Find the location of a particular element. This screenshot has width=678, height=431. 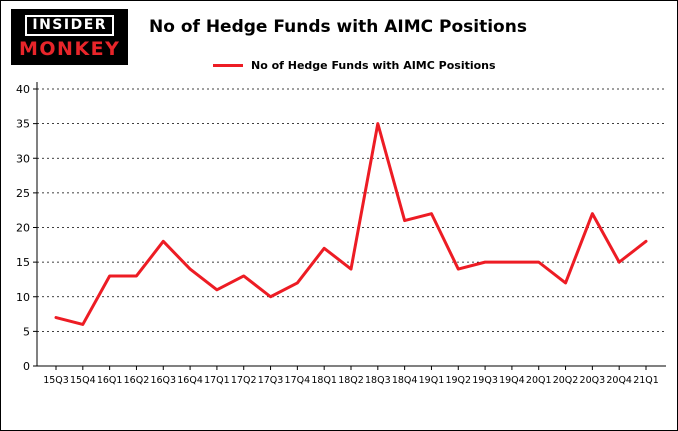

x-tick-label: 20Q2 is located at coordinates (566, 380).